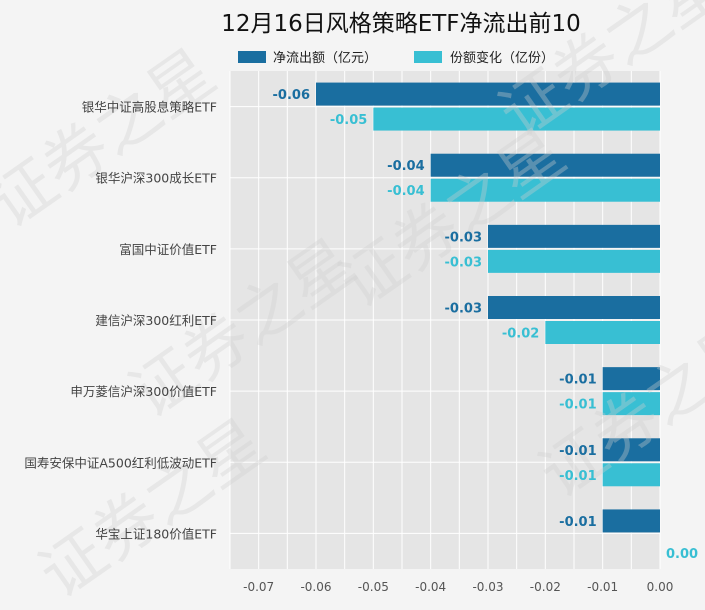 This screenshot has width=705, height=610. I want to click on x-tick-label: -0.03, so click(487, 587).